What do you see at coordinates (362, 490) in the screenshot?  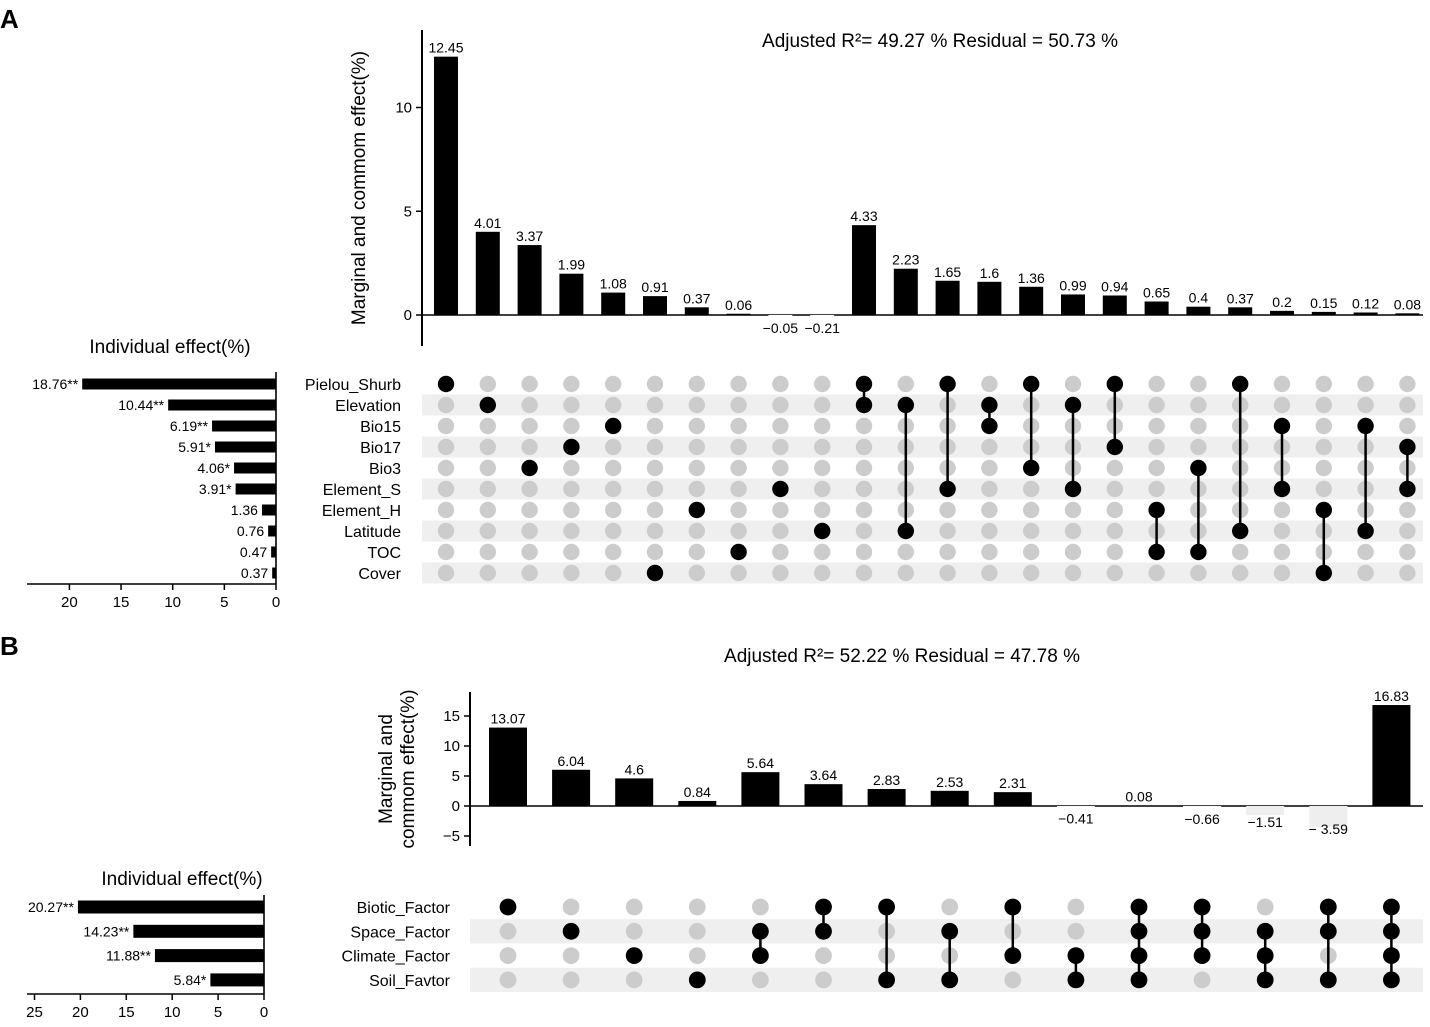 I see `factor-label: Element_S` at bounding box center [362, 490].